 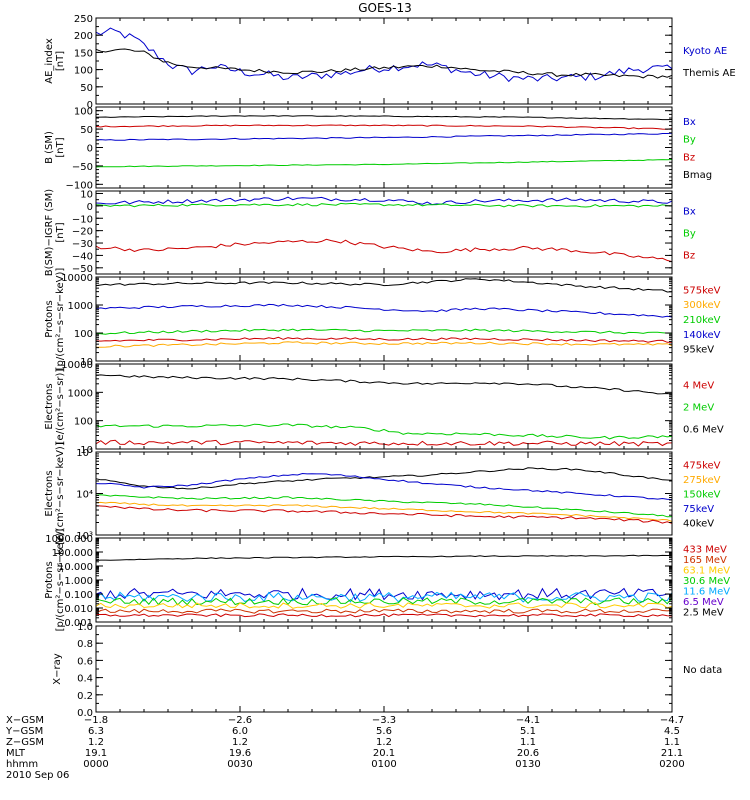 What do you see at coordinates (90, 149) in the screenshot?
I see `ytick-label-1-2: 0` at bounding box center [90, 149].